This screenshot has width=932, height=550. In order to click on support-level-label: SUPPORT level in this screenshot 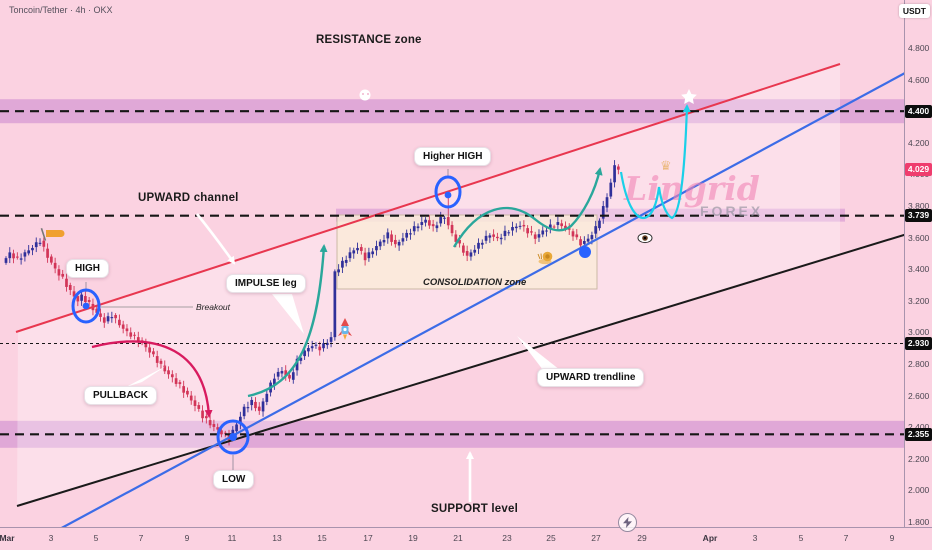, I will do `click(474, 509)`.